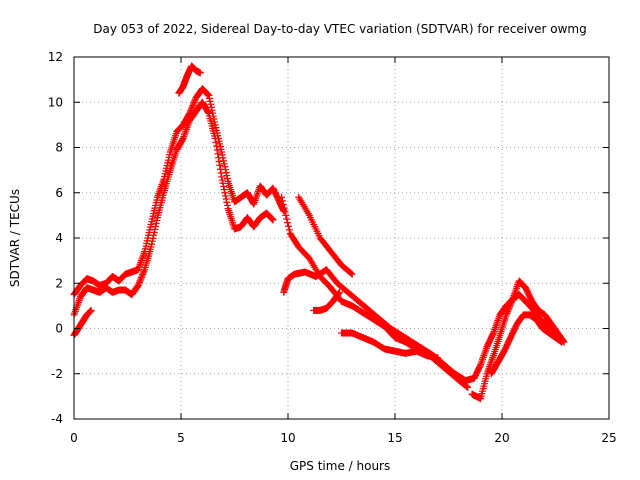 The height and width of the screenshot is (480, 640). Describe the element at coordinates (59, 329) in the screenshot. I see `y-tick-label: 0` at that location.